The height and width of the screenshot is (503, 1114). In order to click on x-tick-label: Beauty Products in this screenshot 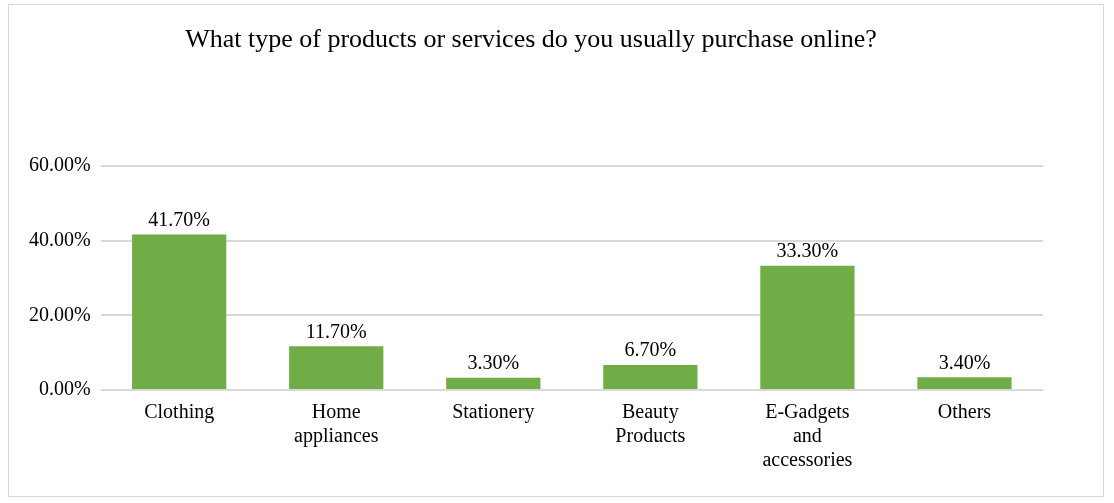, I will do `click(650, 423)`.